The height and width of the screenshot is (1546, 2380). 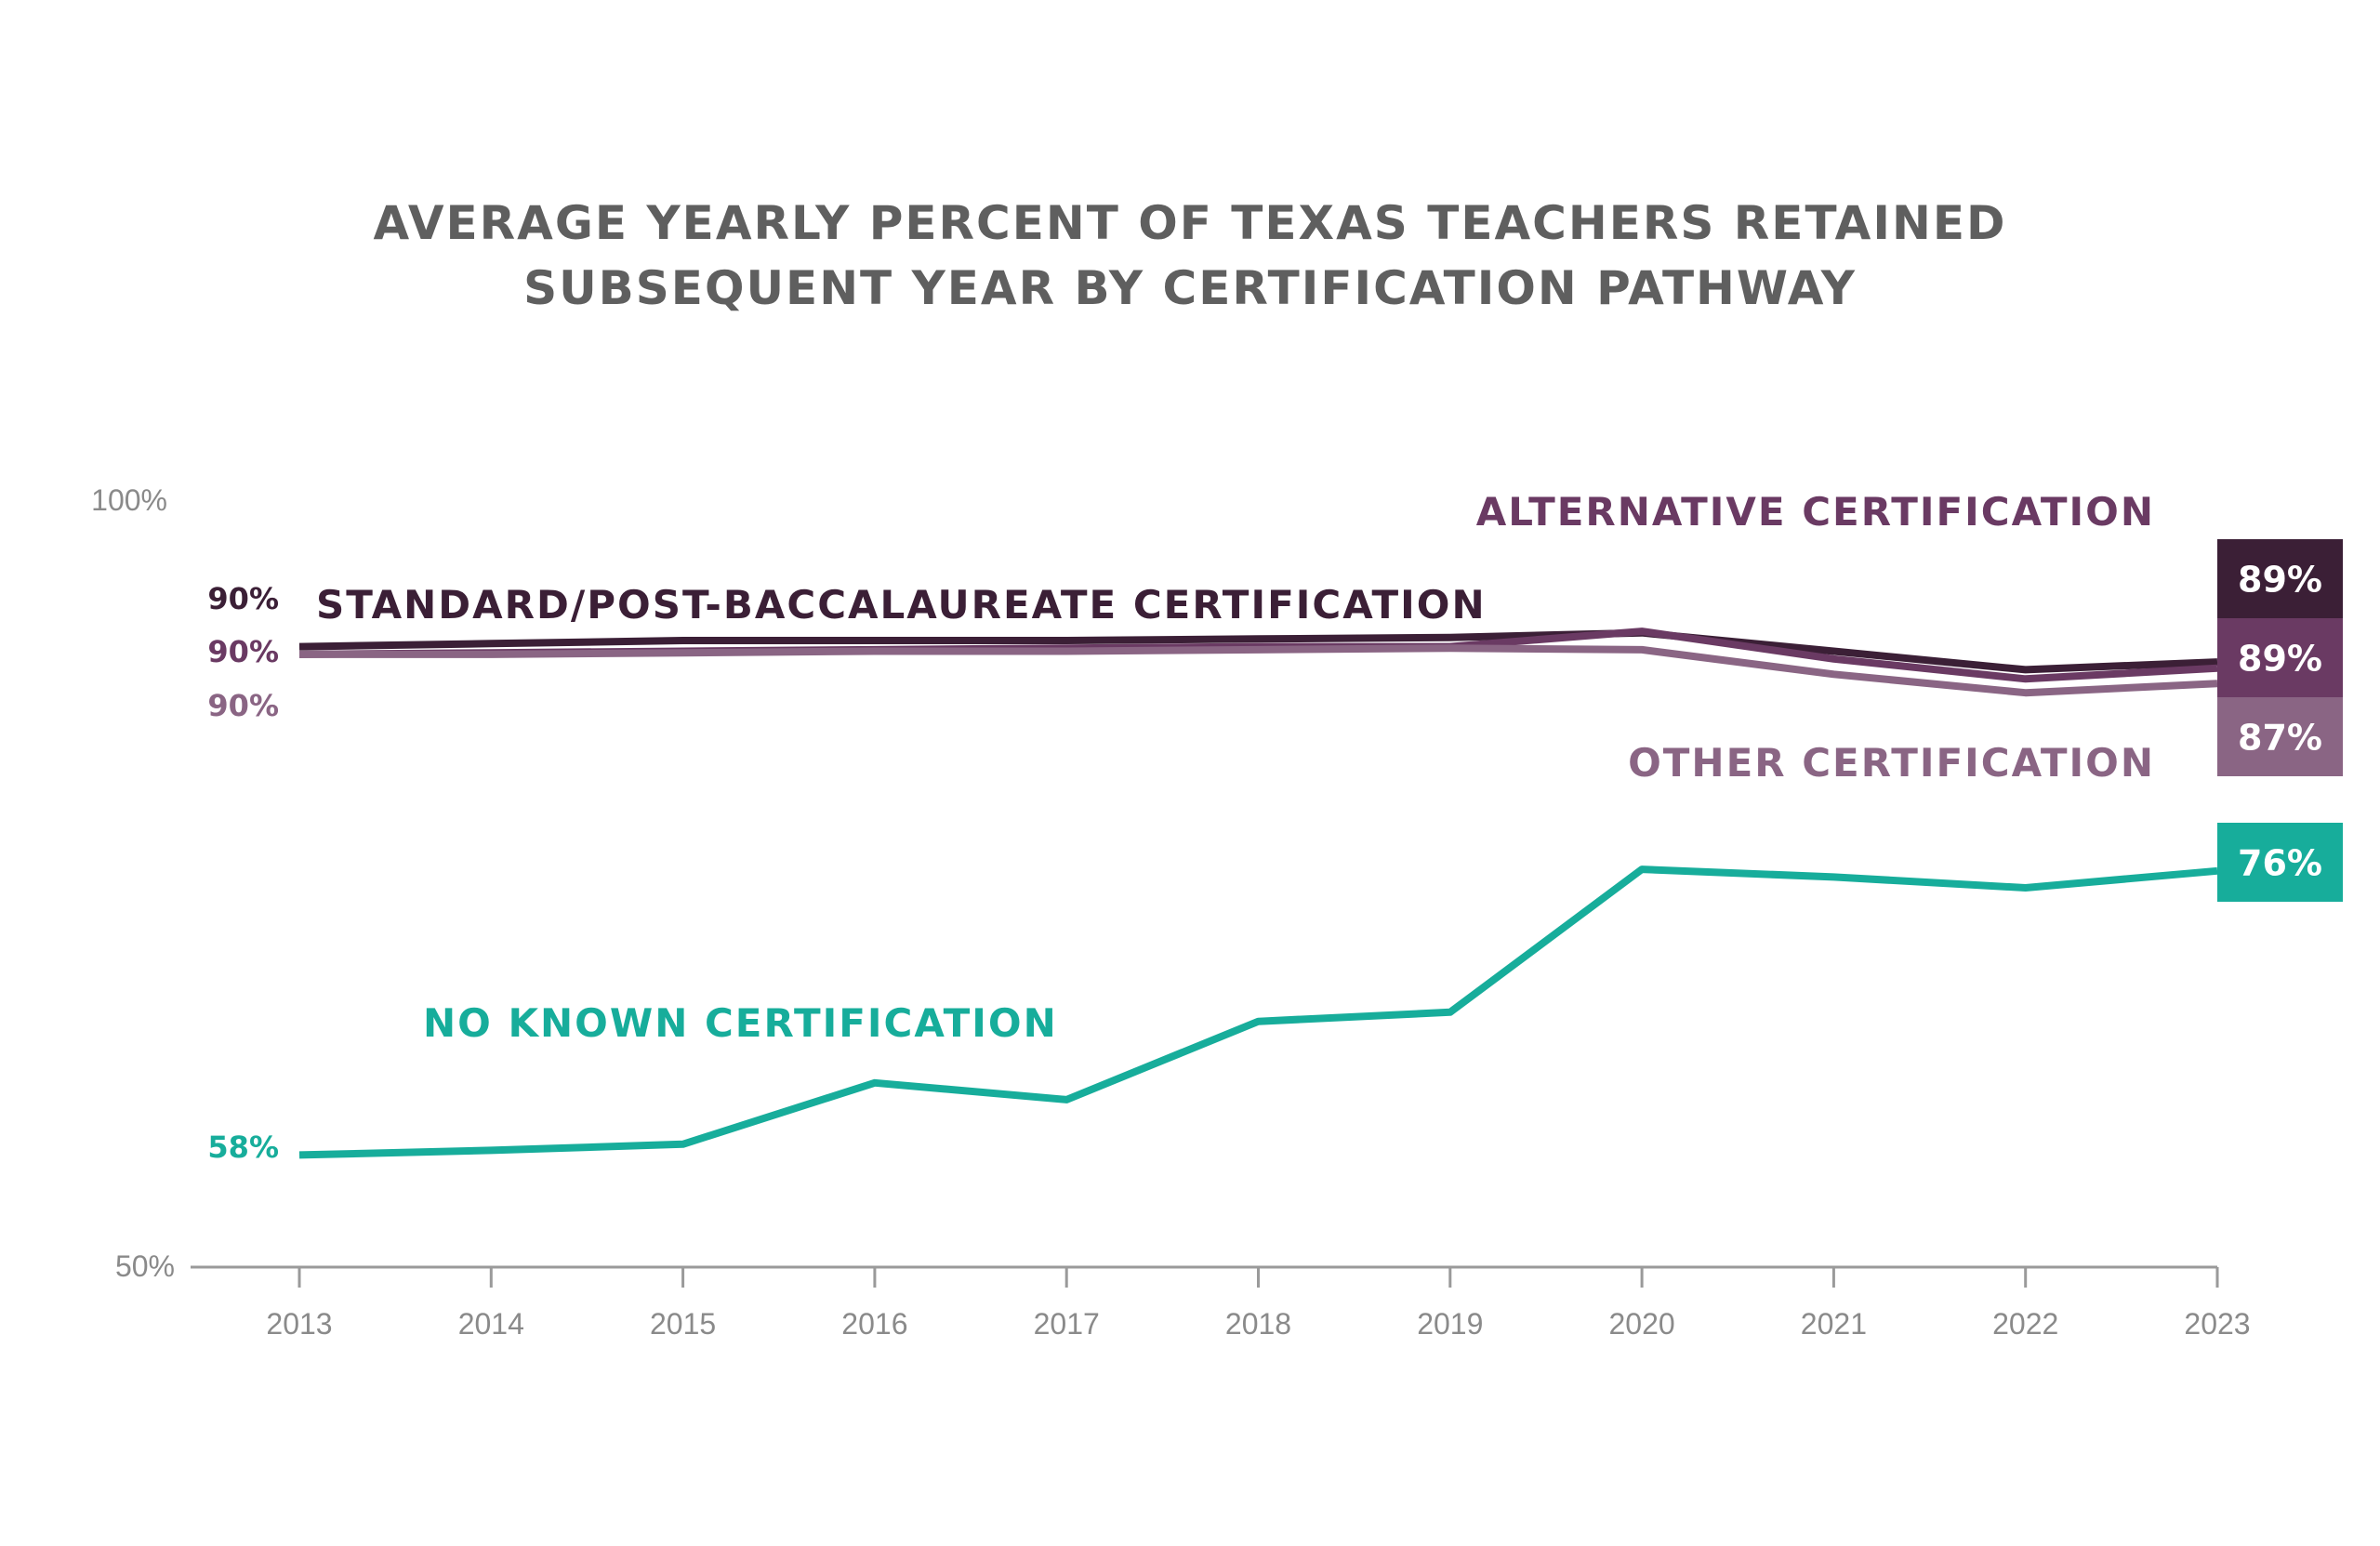 I want to click on x-tick-label: 2021, so click(x=1834, y=1324).